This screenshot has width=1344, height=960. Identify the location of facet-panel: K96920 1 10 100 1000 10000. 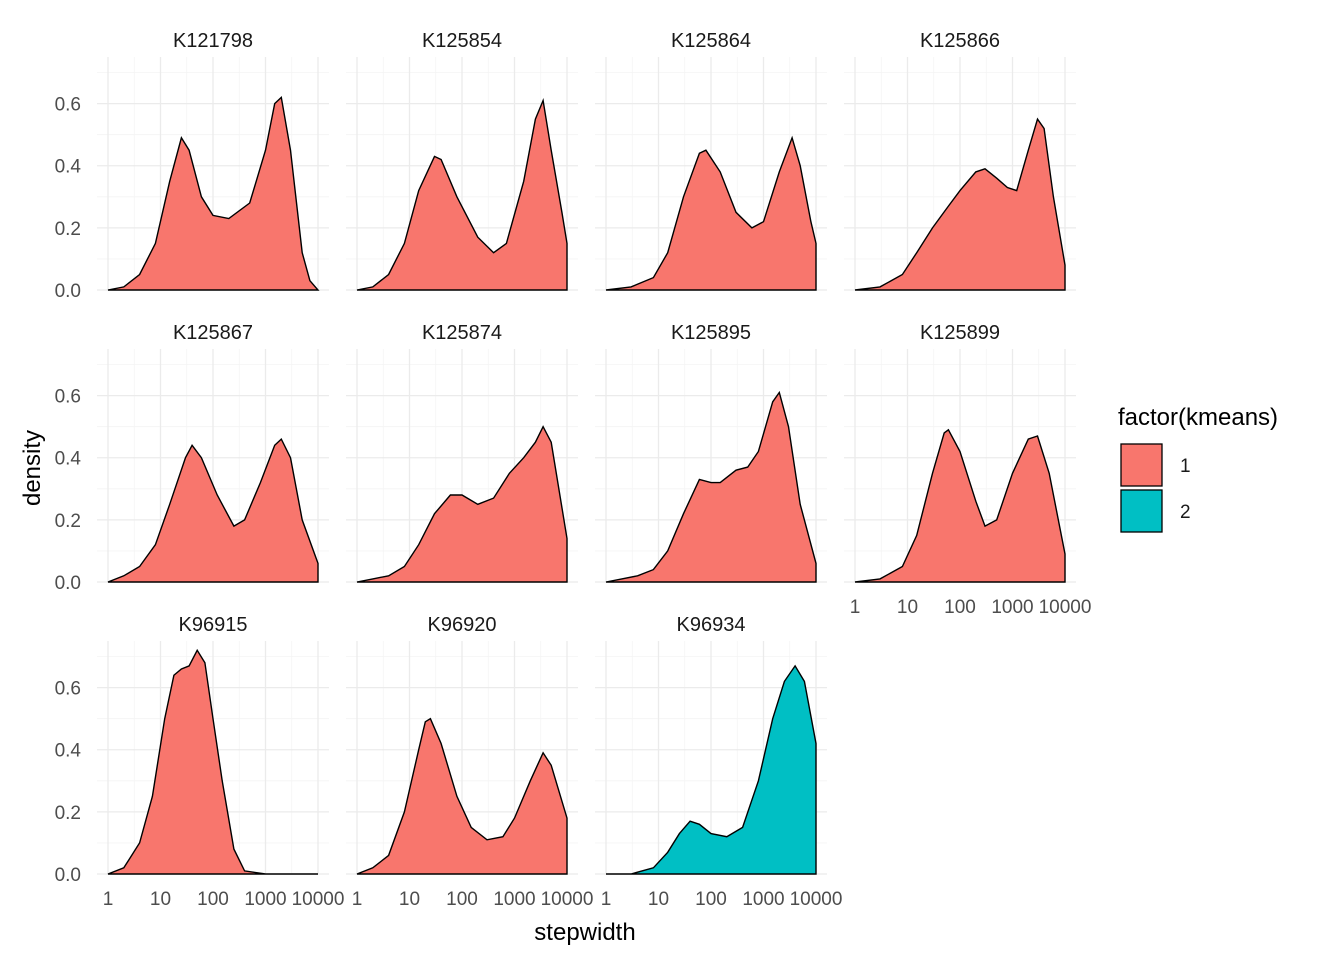
(469, 762).